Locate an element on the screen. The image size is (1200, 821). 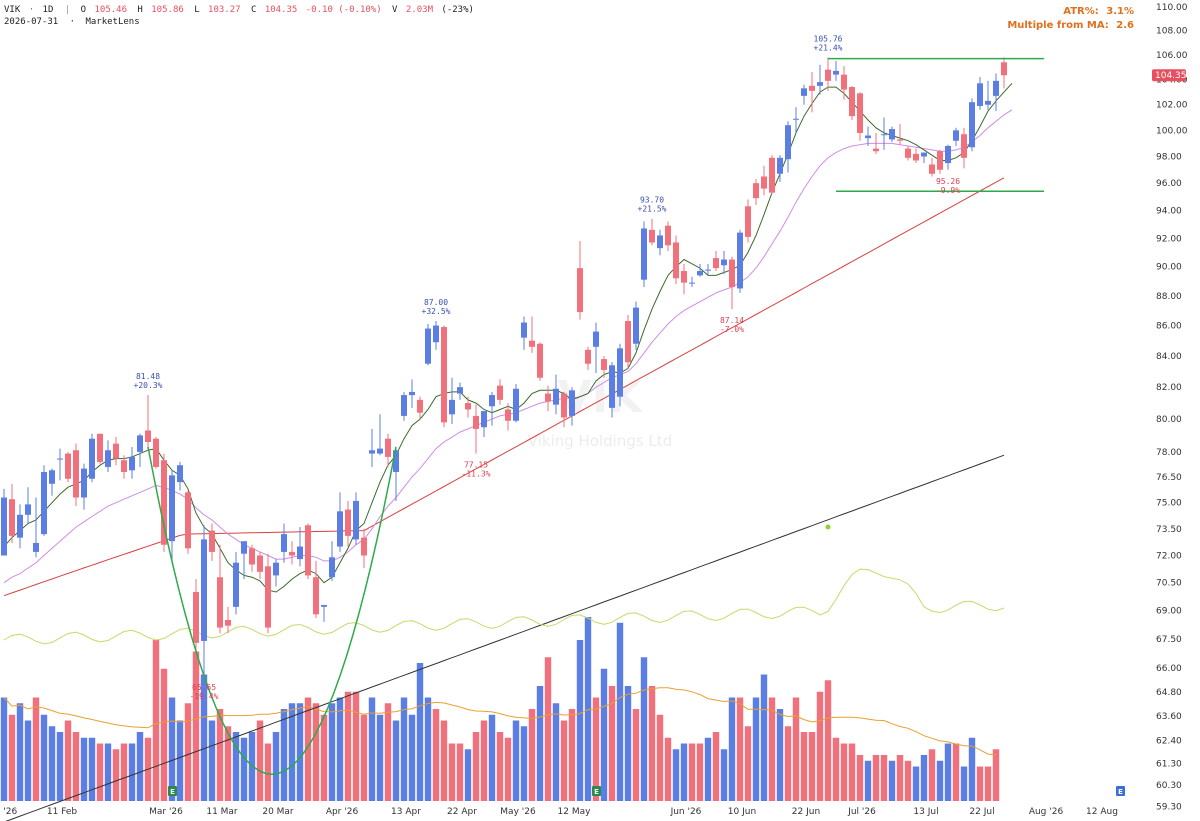
price-annotation: 93.70+21.5% is located at coordinates (652, 205).